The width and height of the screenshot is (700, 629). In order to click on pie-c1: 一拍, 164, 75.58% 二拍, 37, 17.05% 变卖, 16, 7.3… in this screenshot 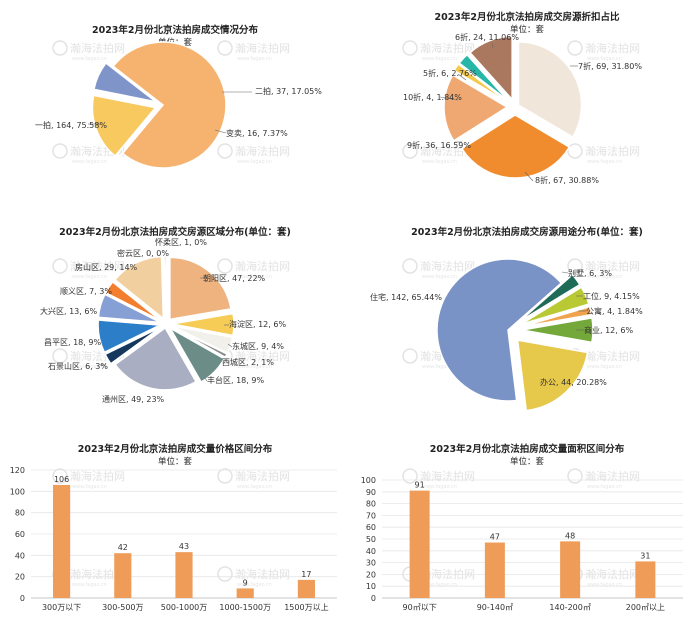, I will do `click(178, 105)`.